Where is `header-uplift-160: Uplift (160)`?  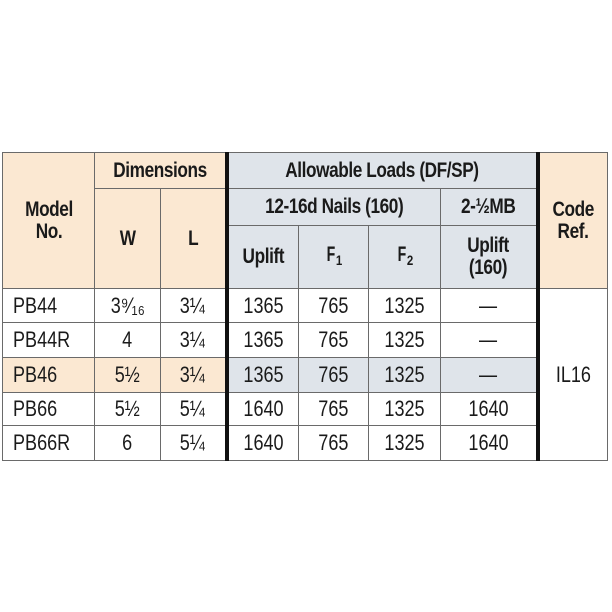
header-uplift-160: Uplift (160) is located at coordinates (489, 257).